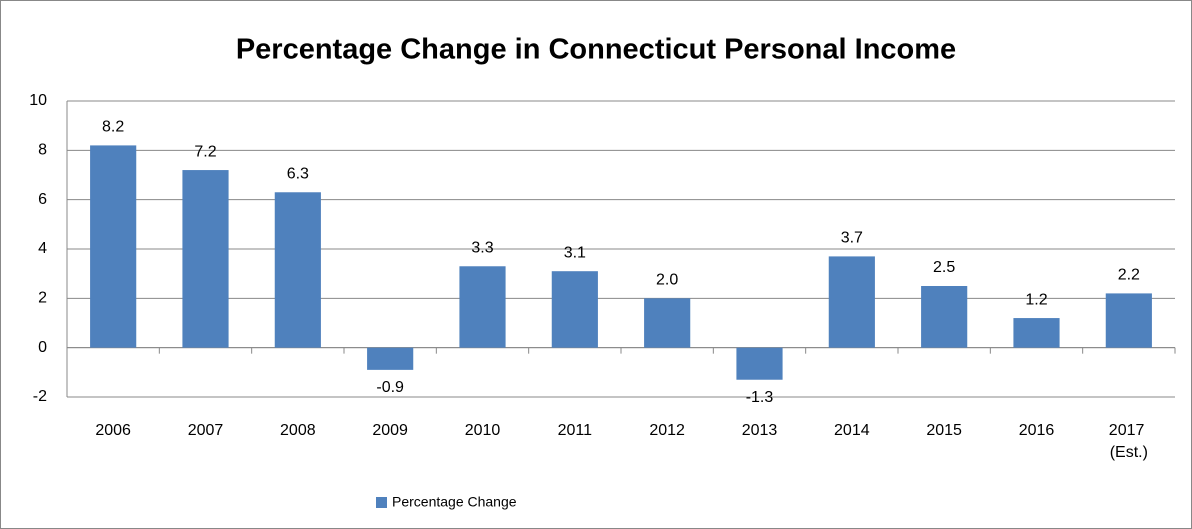 This screenshot has height=529, width=1192. Describe the element at coordinates (206, 430) in the screenshot. I see `x-tick-label: 2007` at that location.